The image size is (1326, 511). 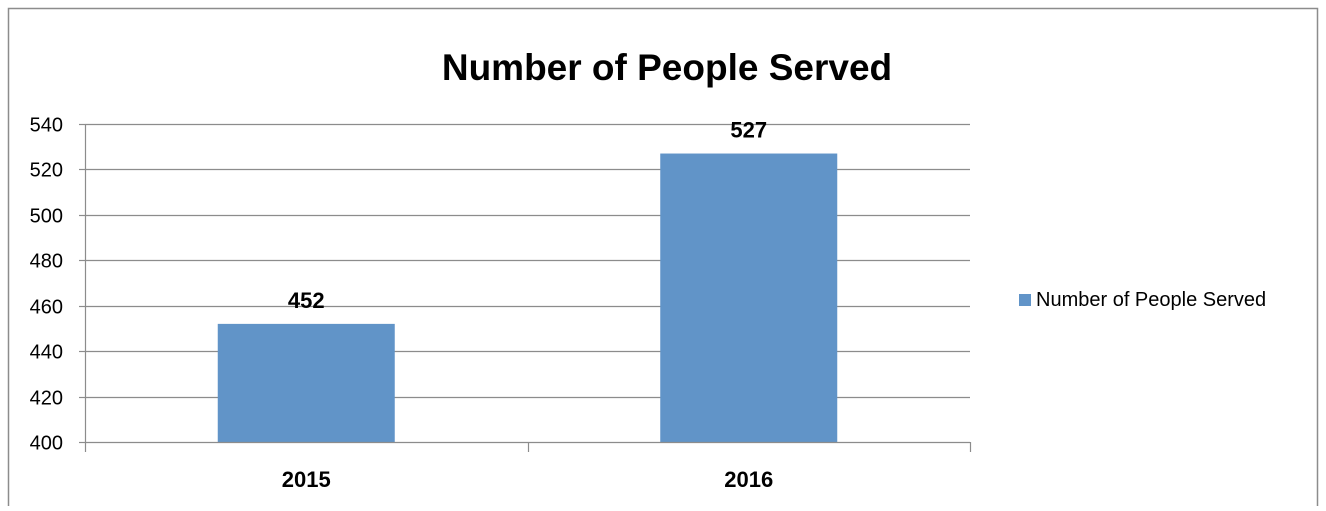 What do you see at coordinates (46, 285) in the screenshot?
I see `y-axis-tick-labels: 400 420 440 460 480 500 520 540` at bounding box center [46, 285].